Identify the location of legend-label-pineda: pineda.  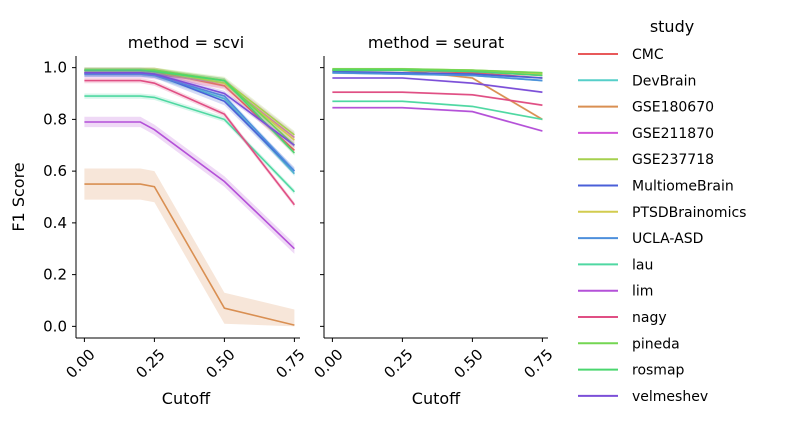
(656, 344).